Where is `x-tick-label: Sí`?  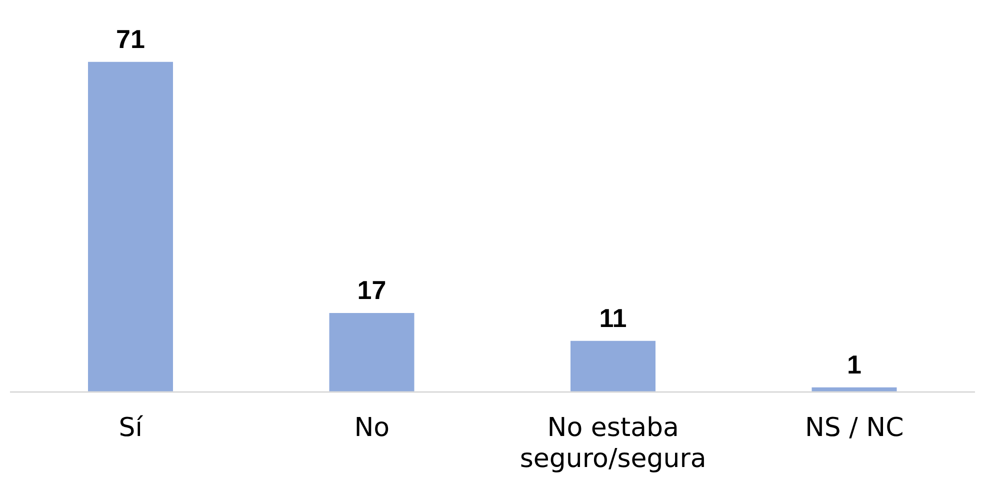 x-tick-label: Sí is located at coordinates (131, 428).